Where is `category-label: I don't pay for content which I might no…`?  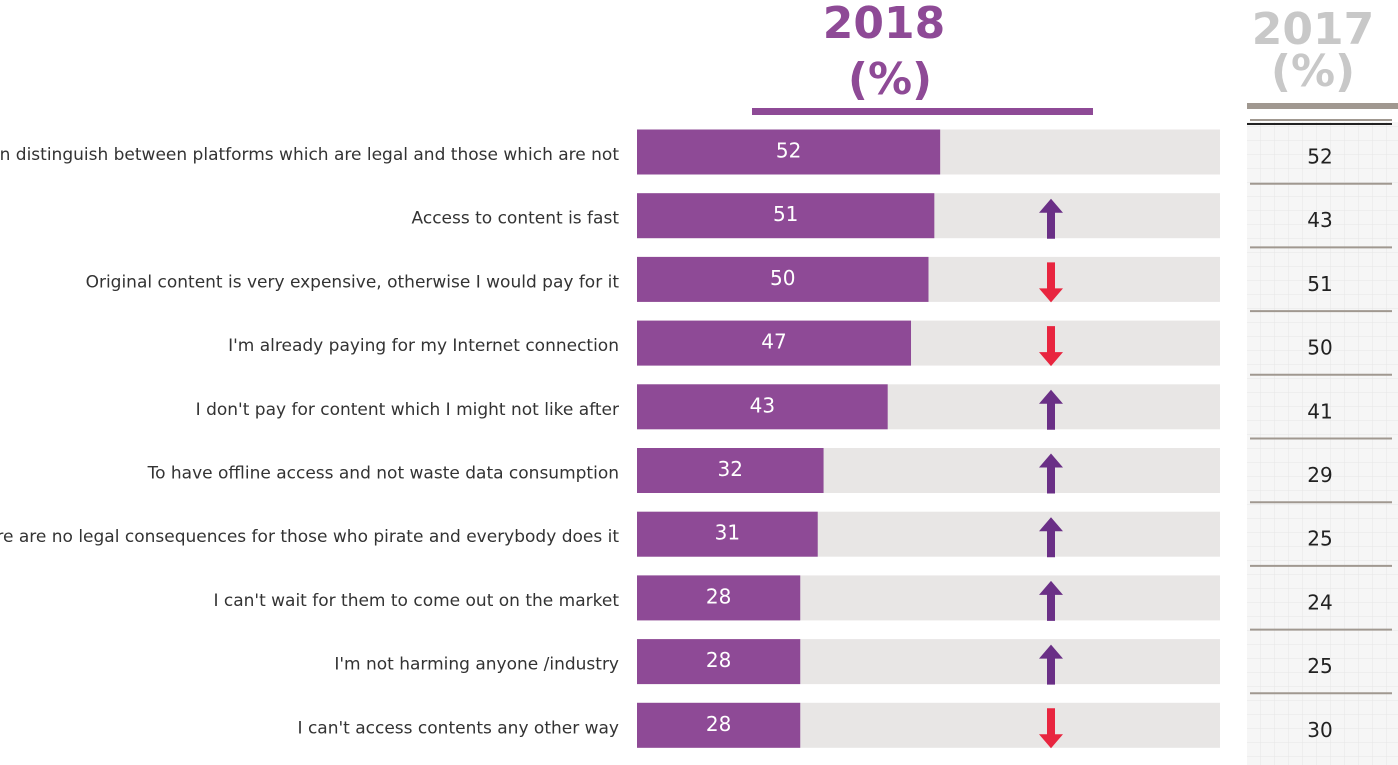
category-label: I don't pay for content which I might no… is located at coordinates (407, 410).